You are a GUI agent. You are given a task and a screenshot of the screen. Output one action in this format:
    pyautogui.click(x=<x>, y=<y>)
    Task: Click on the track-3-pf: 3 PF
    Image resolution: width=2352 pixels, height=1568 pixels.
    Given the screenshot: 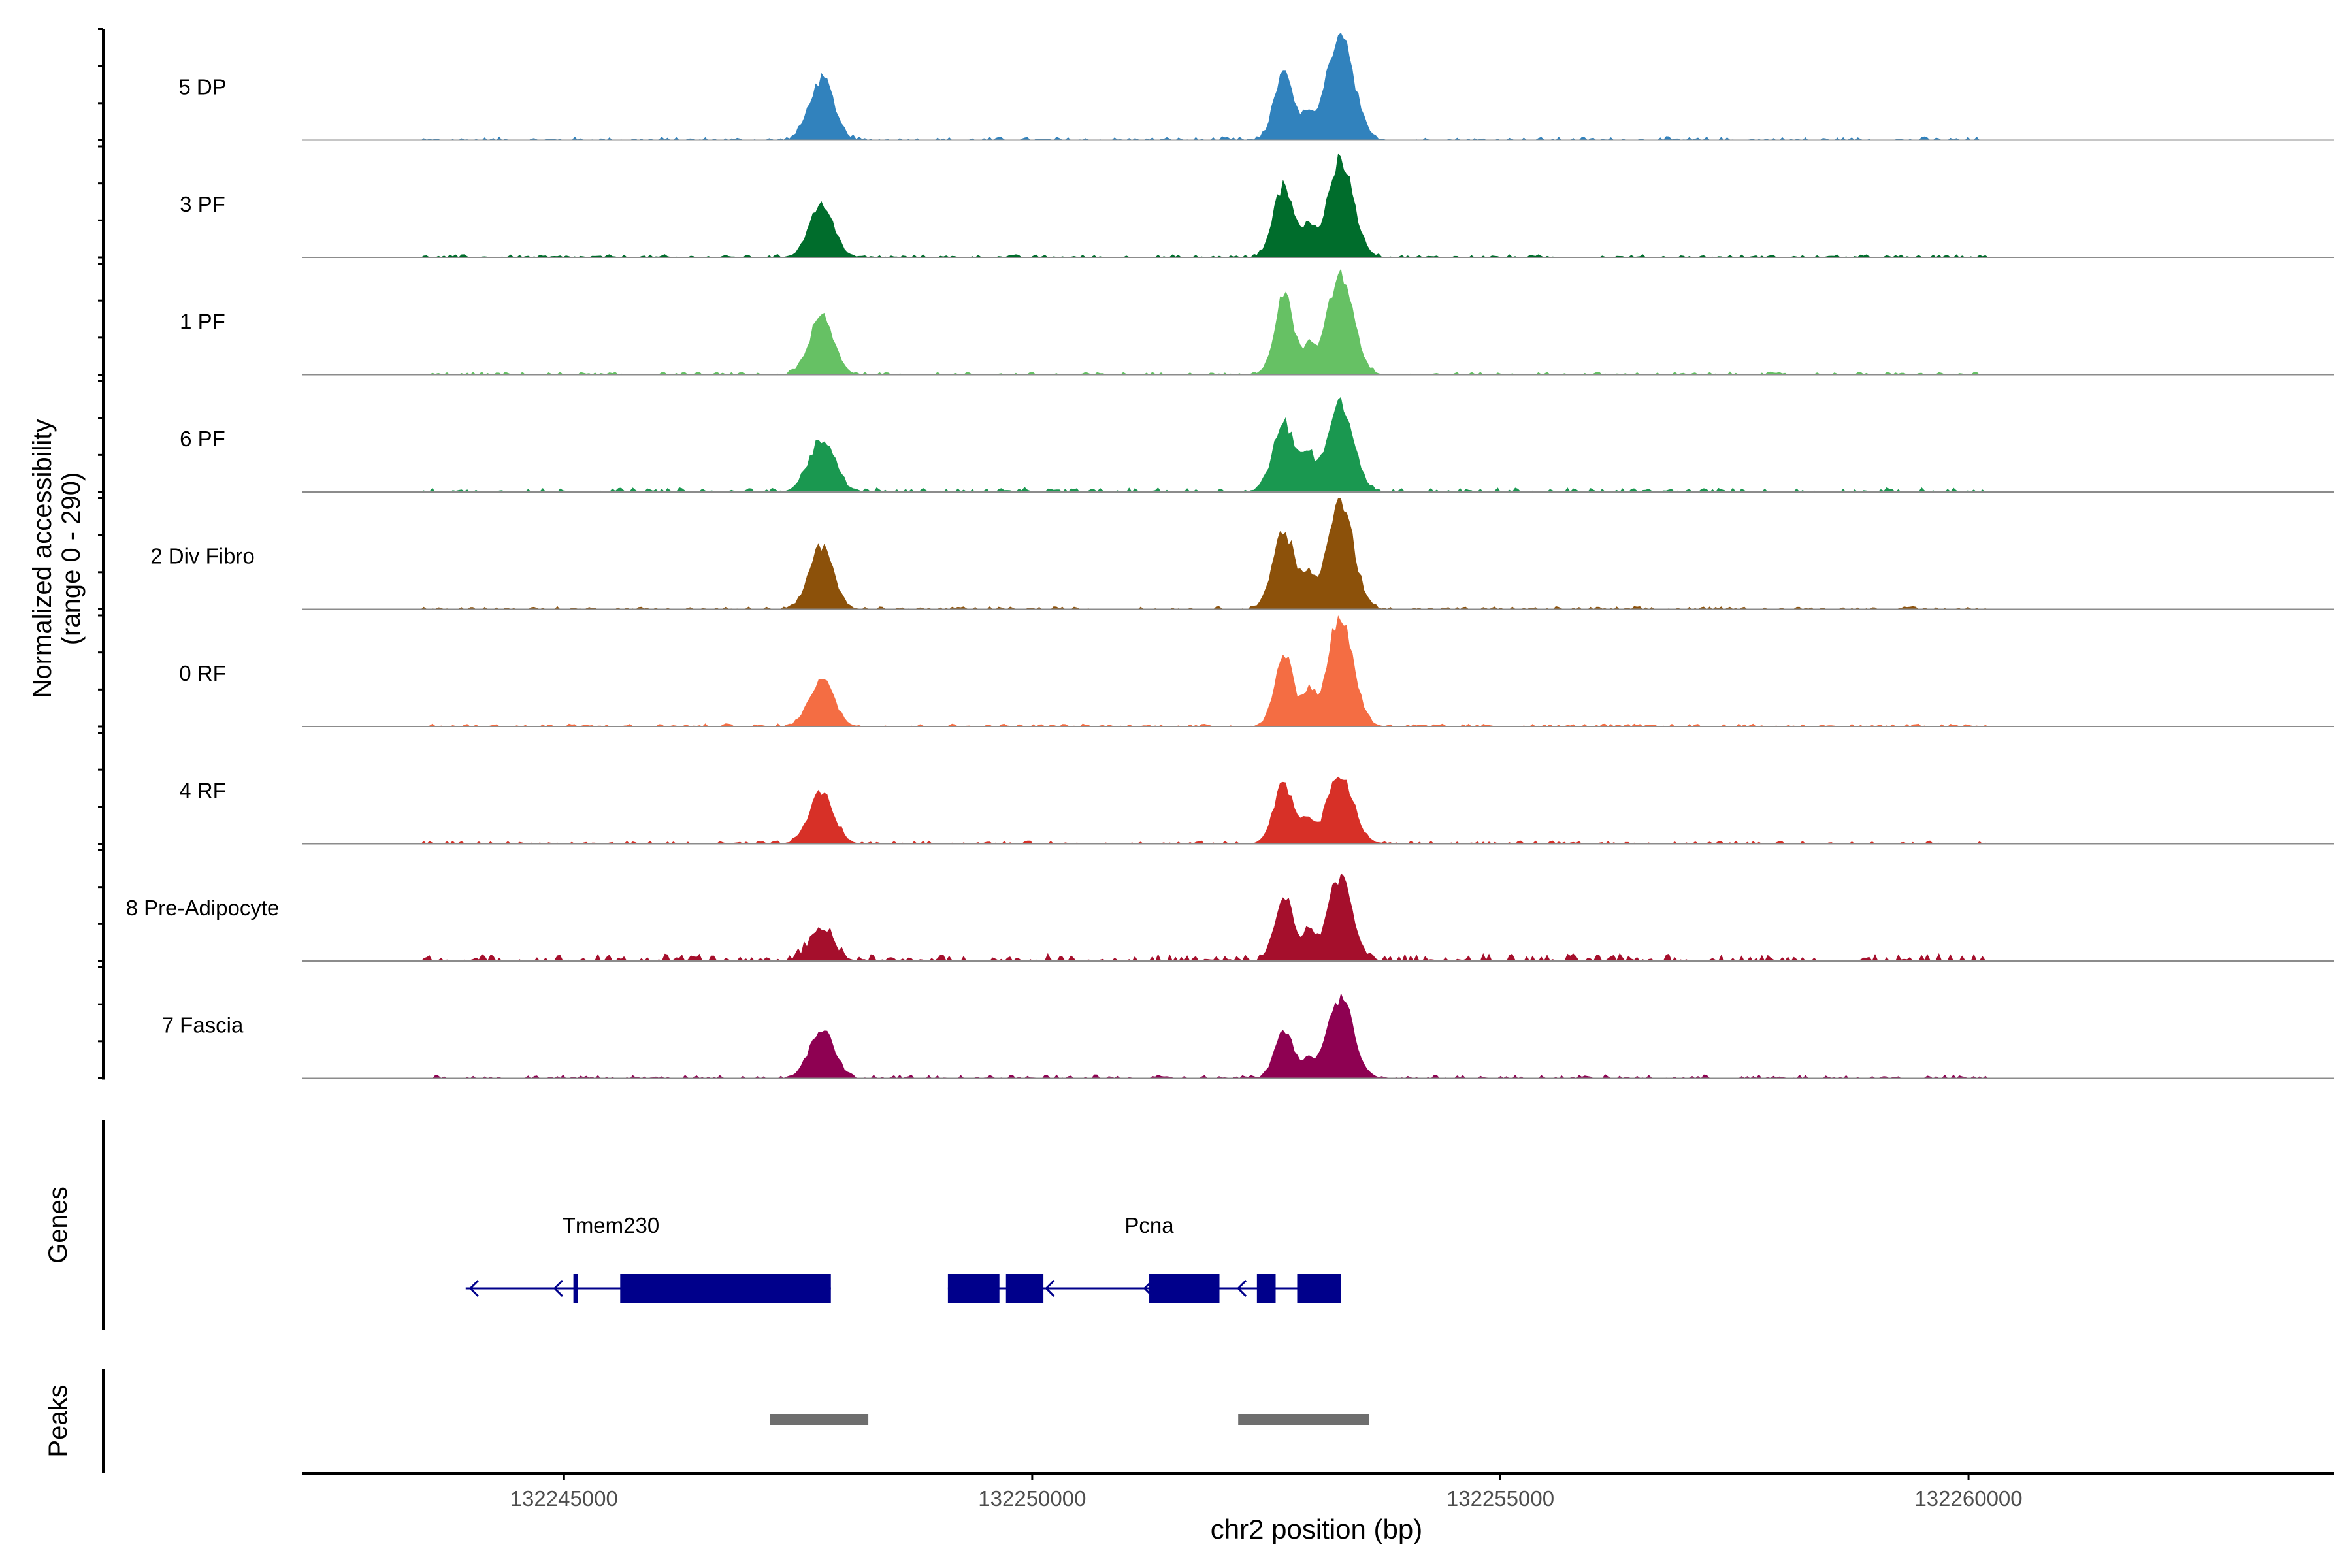 What is the action you would take?
    pyautogui.click(x=1257, y=205)
    